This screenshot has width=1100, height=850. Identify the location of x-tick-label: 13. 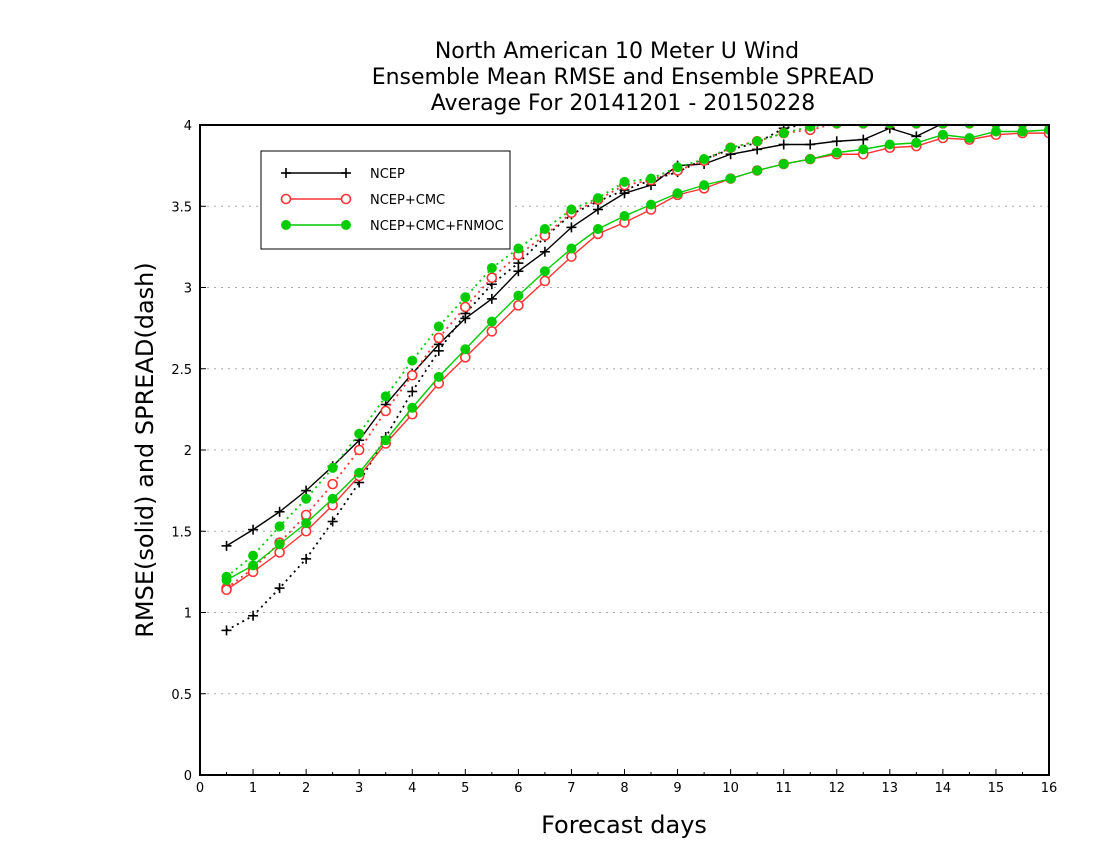
(890, 788).